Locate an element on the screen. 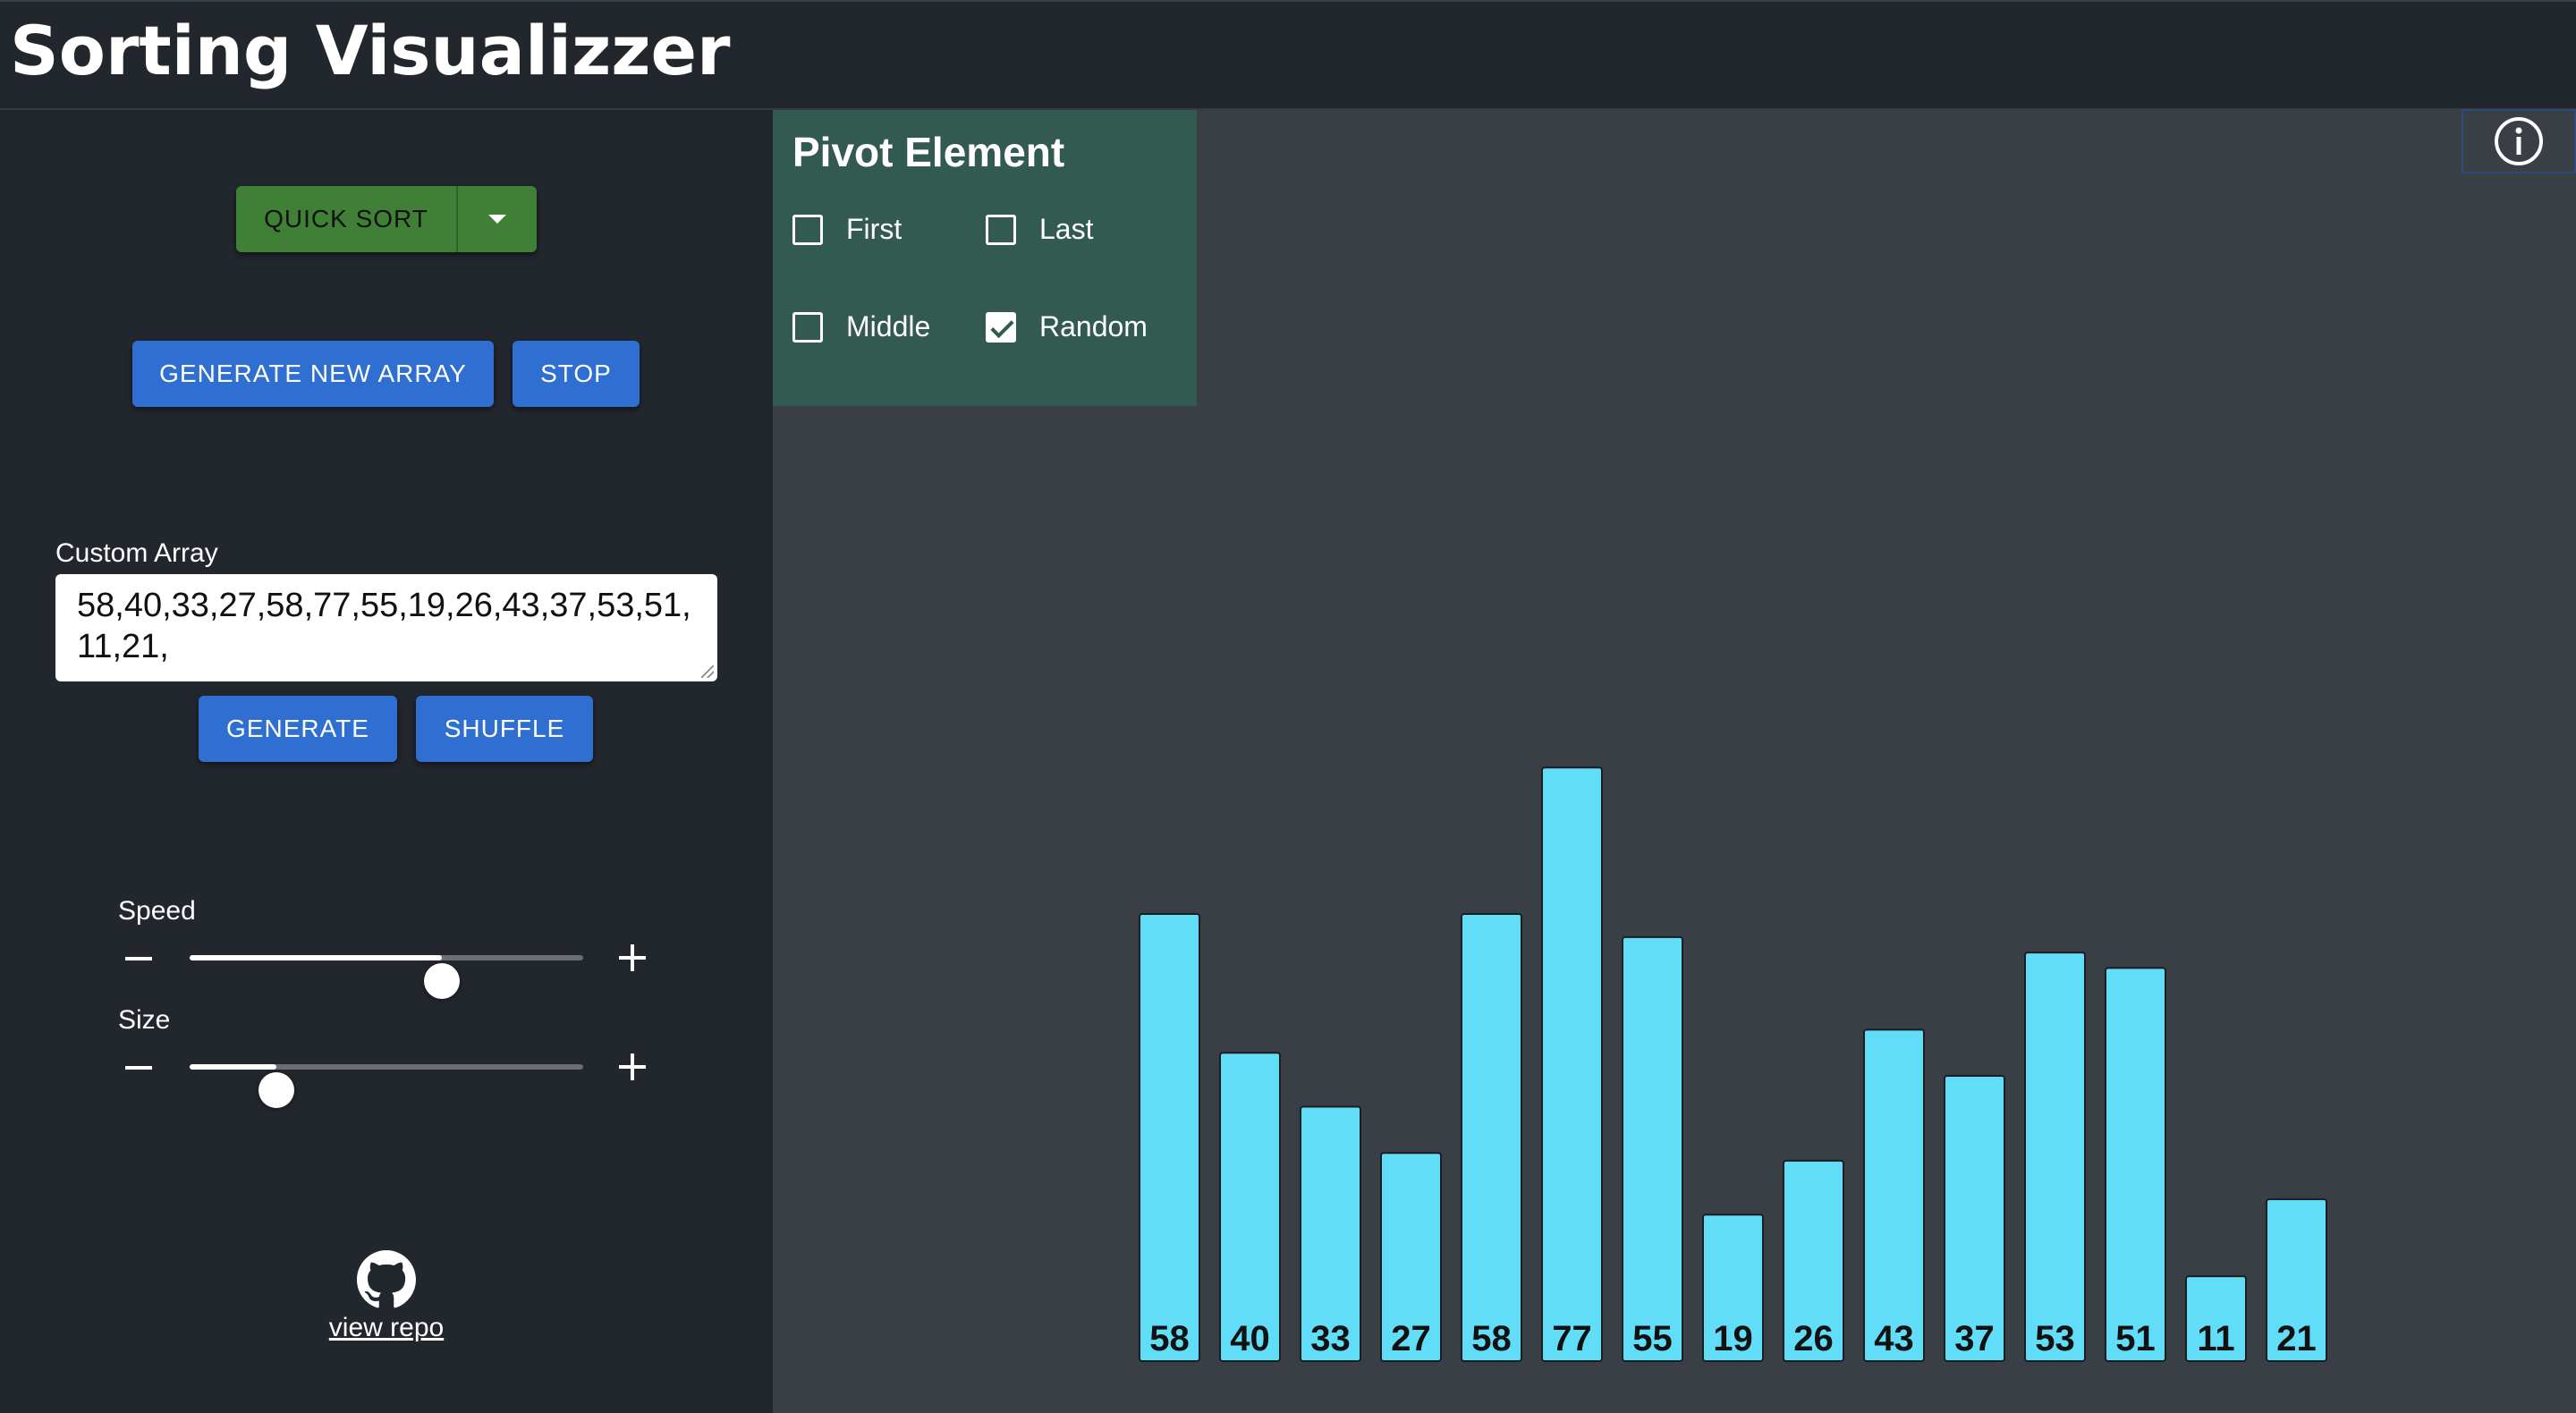 The image size is (2576, 1413). app-title: Sorting Visualizzer is located at coordinates (370, 50).